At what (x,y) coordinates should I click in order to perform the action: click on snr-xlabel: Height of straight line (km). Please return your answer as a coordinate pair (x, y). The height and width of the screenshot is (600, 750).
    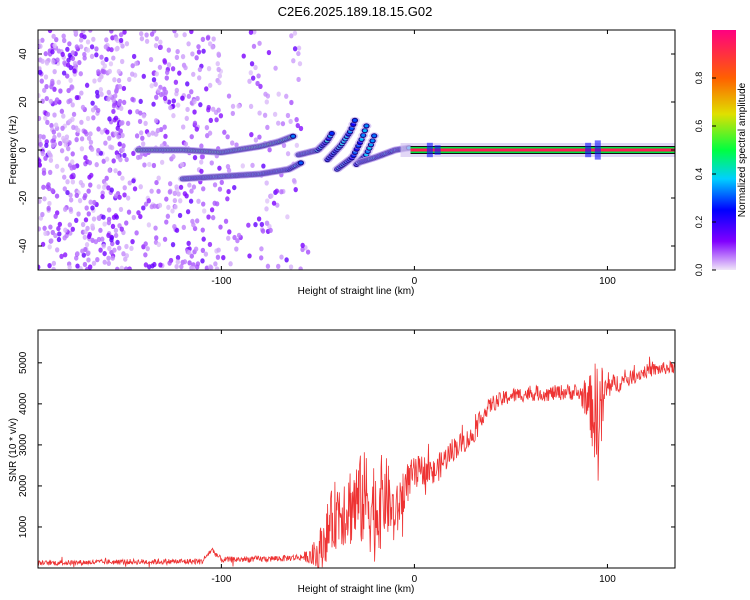
    Looking at the image, I should click on (356, 589).